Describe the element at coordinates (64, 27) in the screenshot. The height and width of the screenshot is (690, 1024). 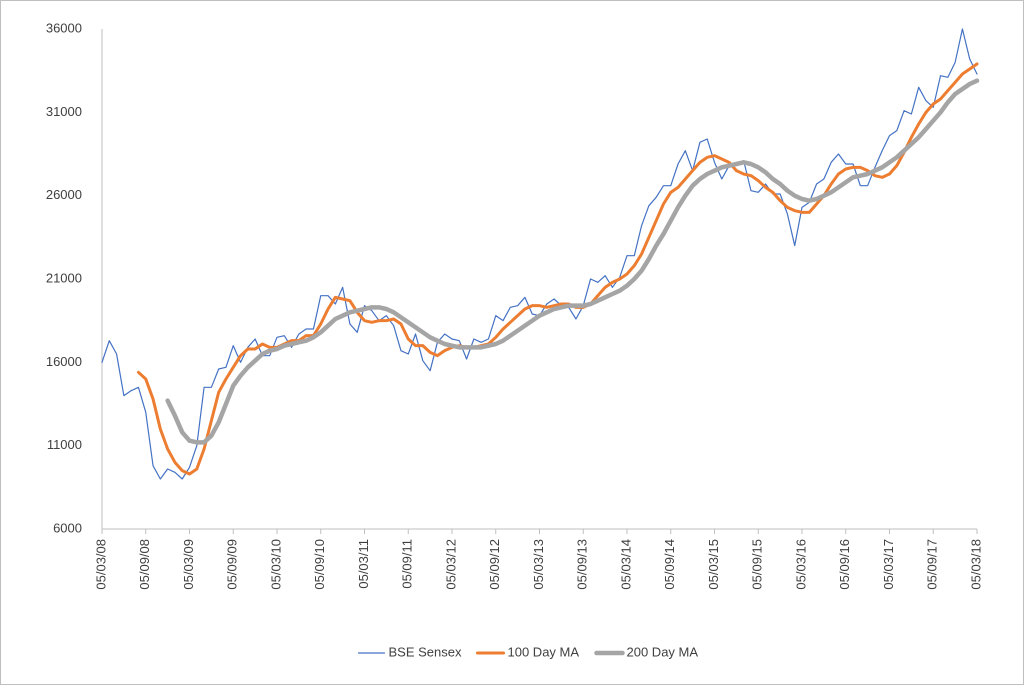
I see `y-tick-label: 36000` at that location.